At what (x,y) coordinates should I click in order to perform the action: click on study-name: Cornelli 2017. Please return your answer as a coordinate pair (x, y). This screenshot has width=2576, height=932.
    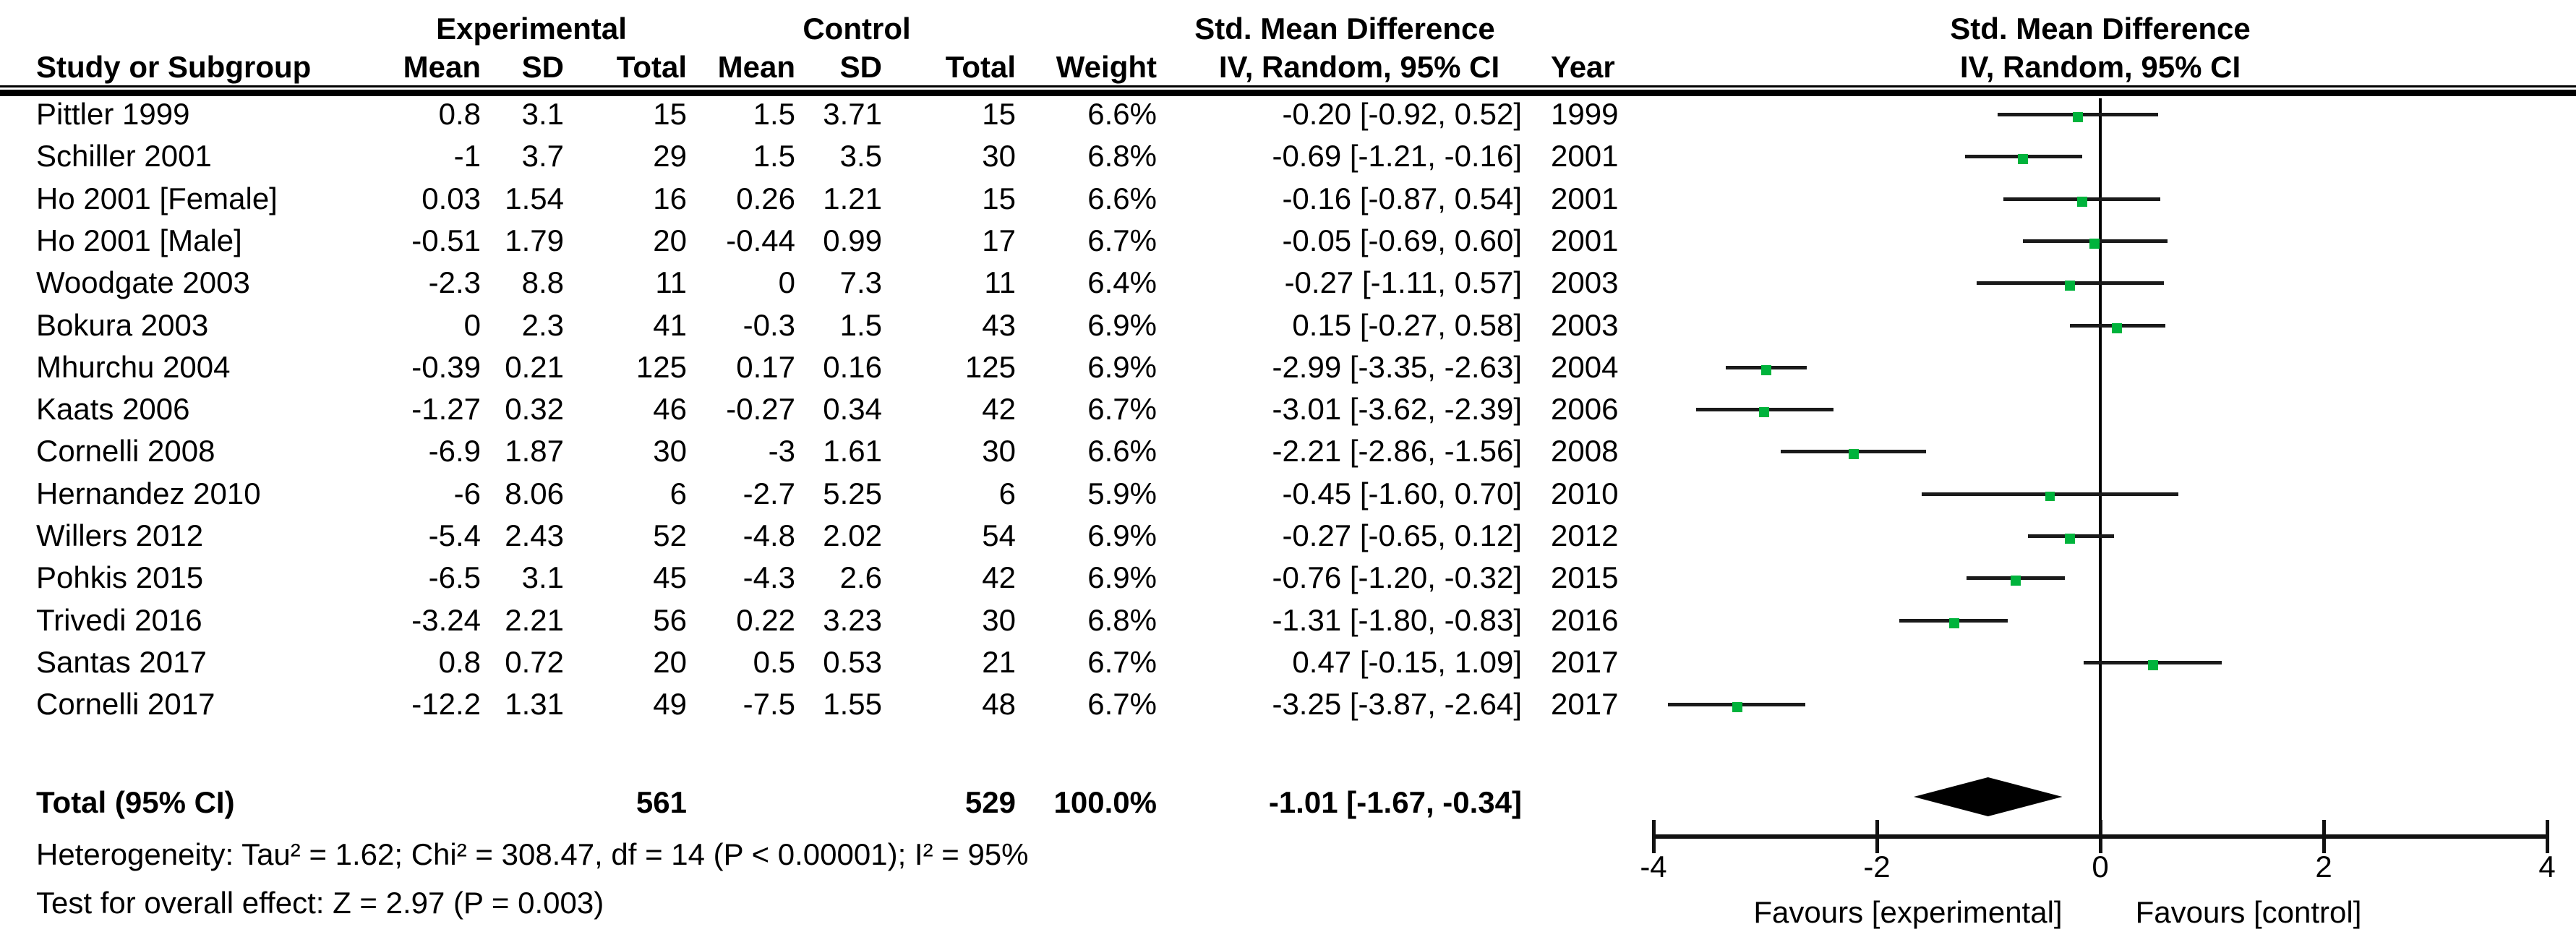
    Looking at the image, I should click on (126, 704).